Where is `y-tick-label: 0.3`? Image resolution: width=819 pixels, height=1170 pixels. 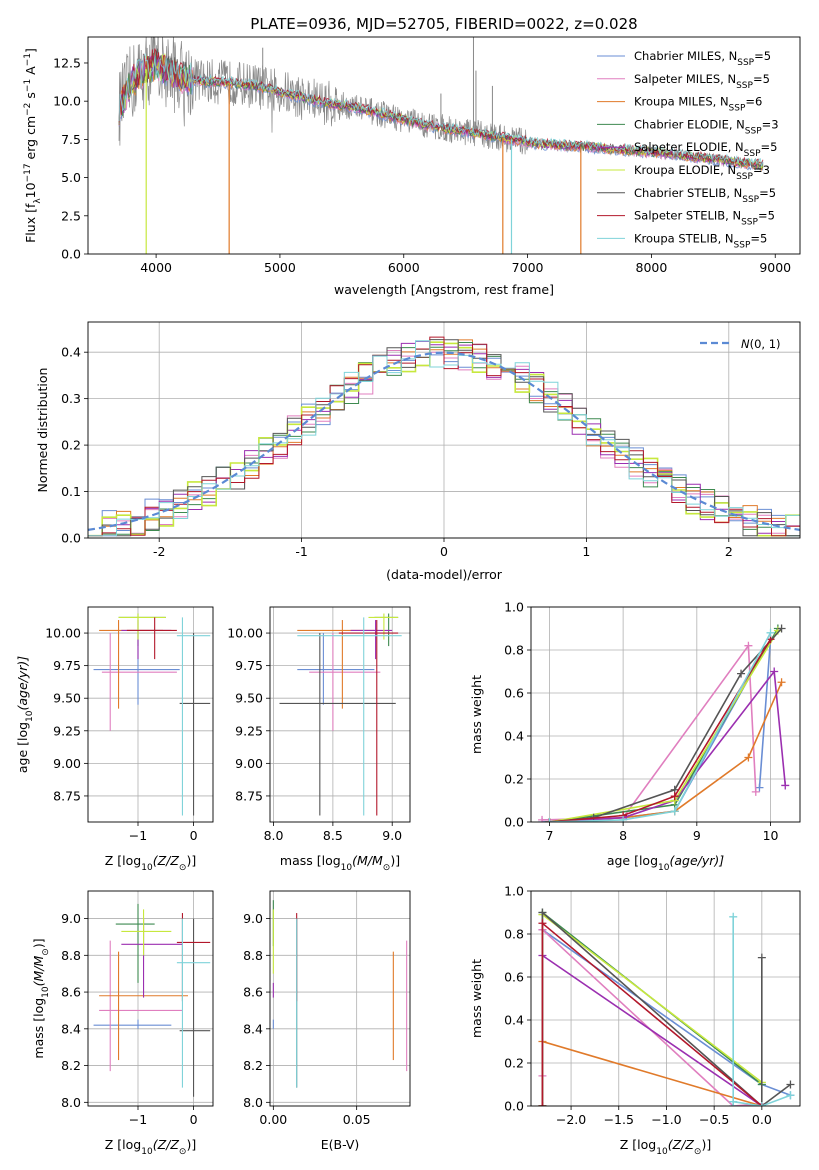
y-tick-label: 0.3 is located at coordinates (71, 398).